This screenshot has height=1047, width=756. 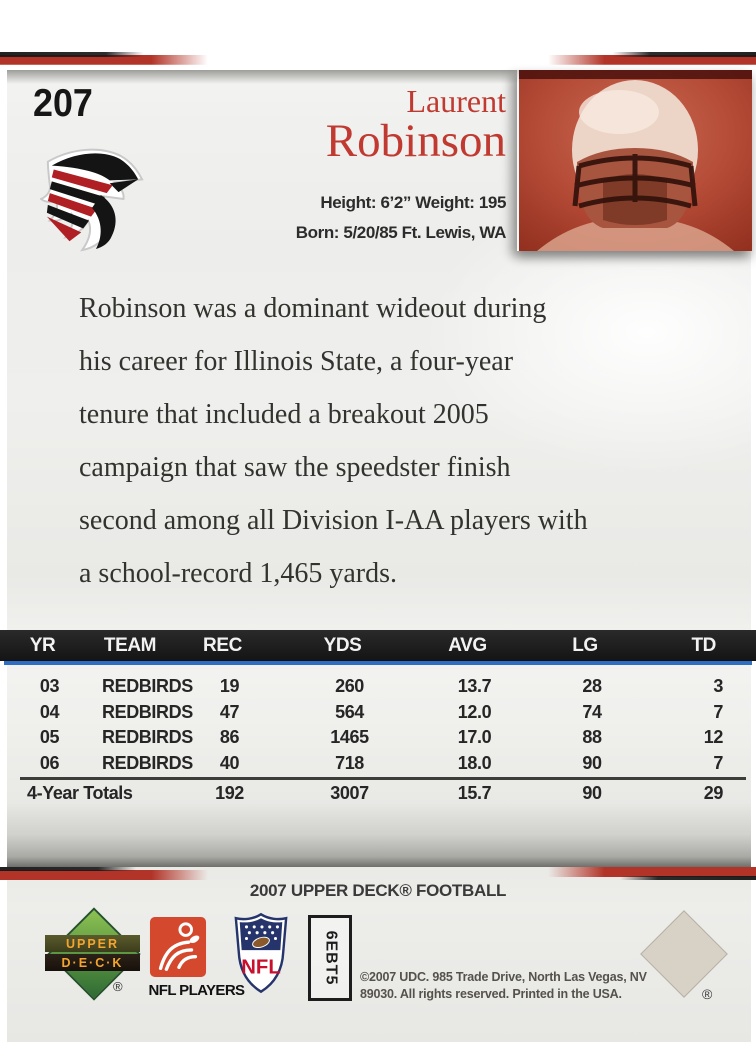 I want to click on table-row: 06 REDBIRDS 40 718 18.0 90 7, so click(x=379, y=764).